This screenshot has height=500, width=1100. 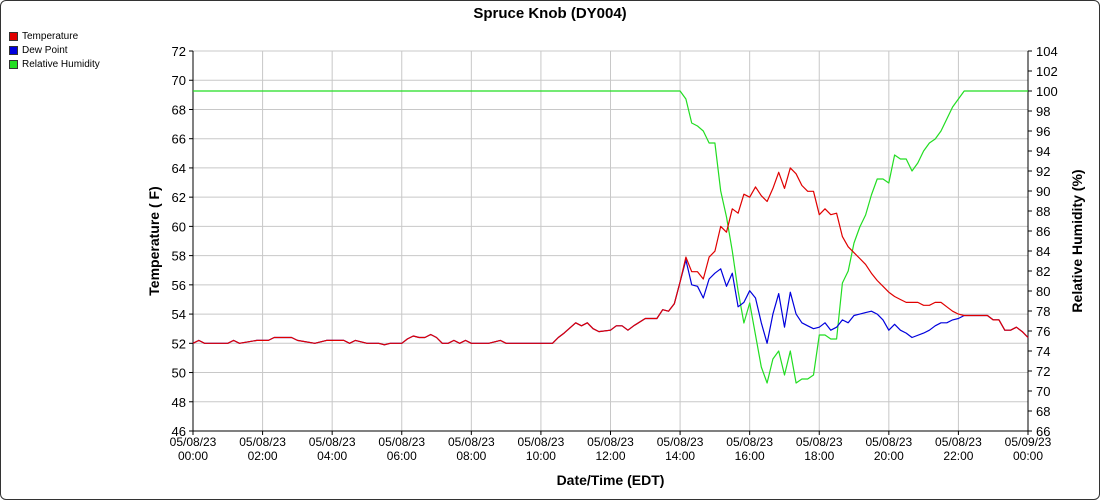 What do you see at coordinates (1043, 391) in the screenshot?
I see `y2-tick-label: 70` at bounding box center [1043, 391].